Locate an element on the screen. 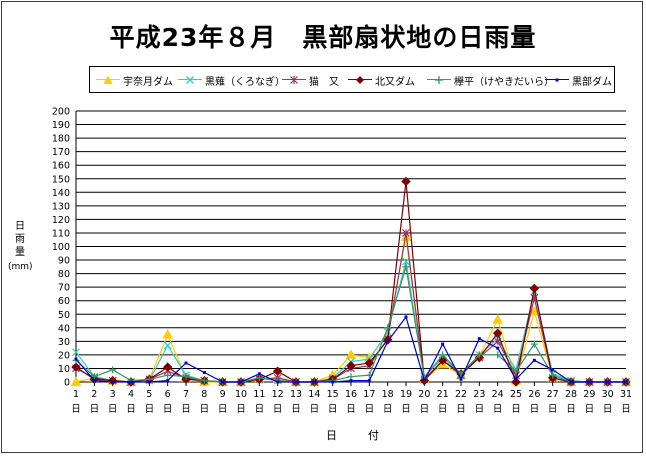 The image size is (646, 456). x-tick-label: 1 is located at coordinates (76, 394).